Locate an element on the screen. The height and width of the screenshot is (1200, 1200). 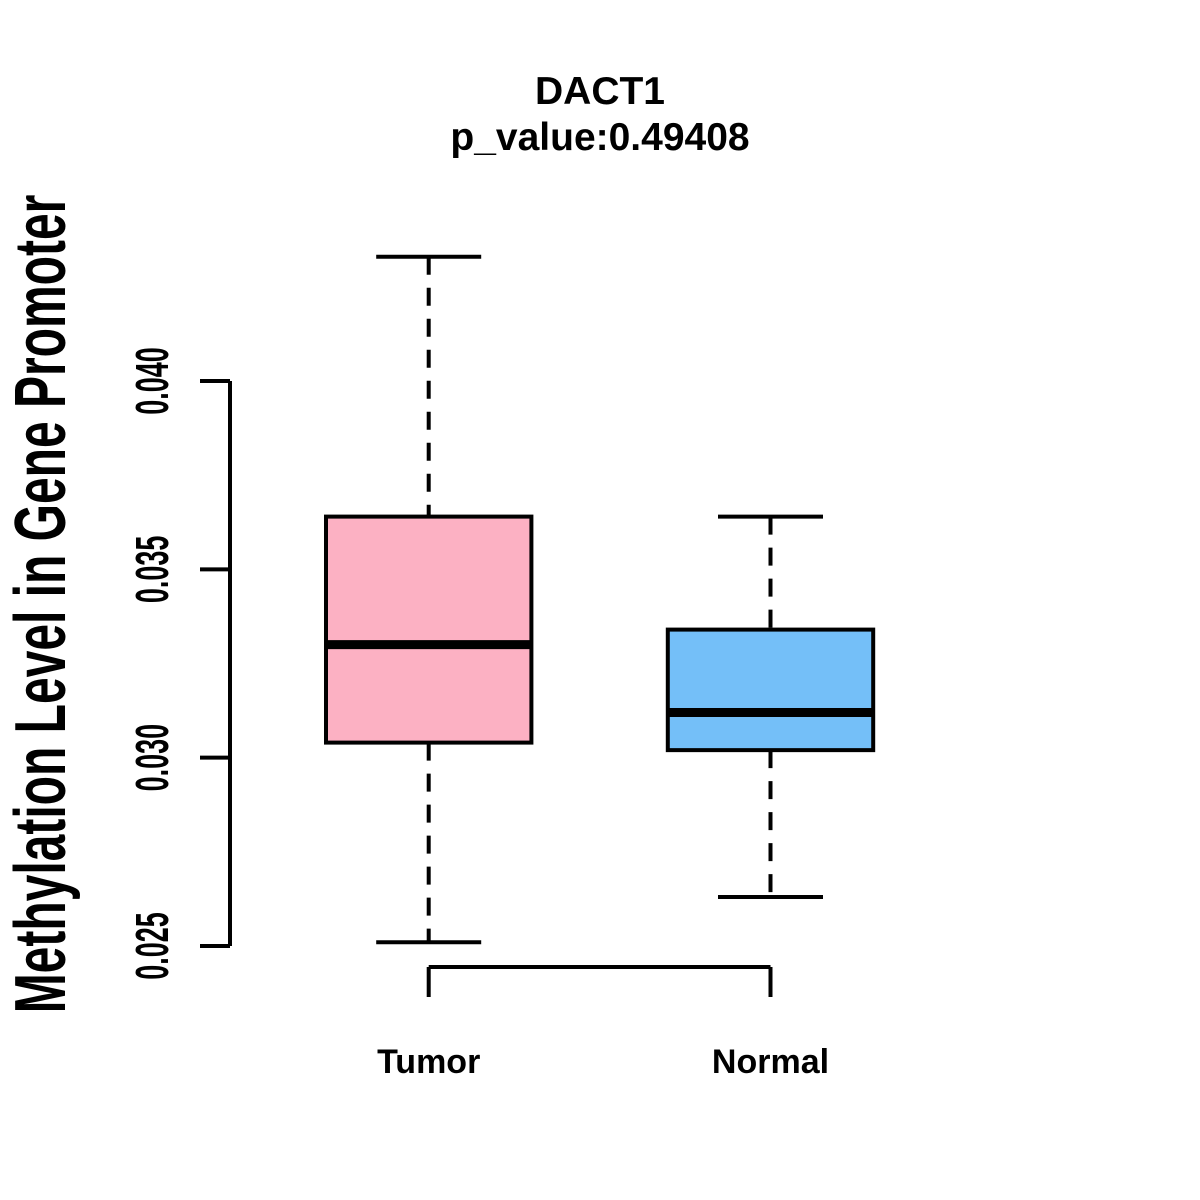
chart-title: DACT1 is located at coordinates (600, 91).